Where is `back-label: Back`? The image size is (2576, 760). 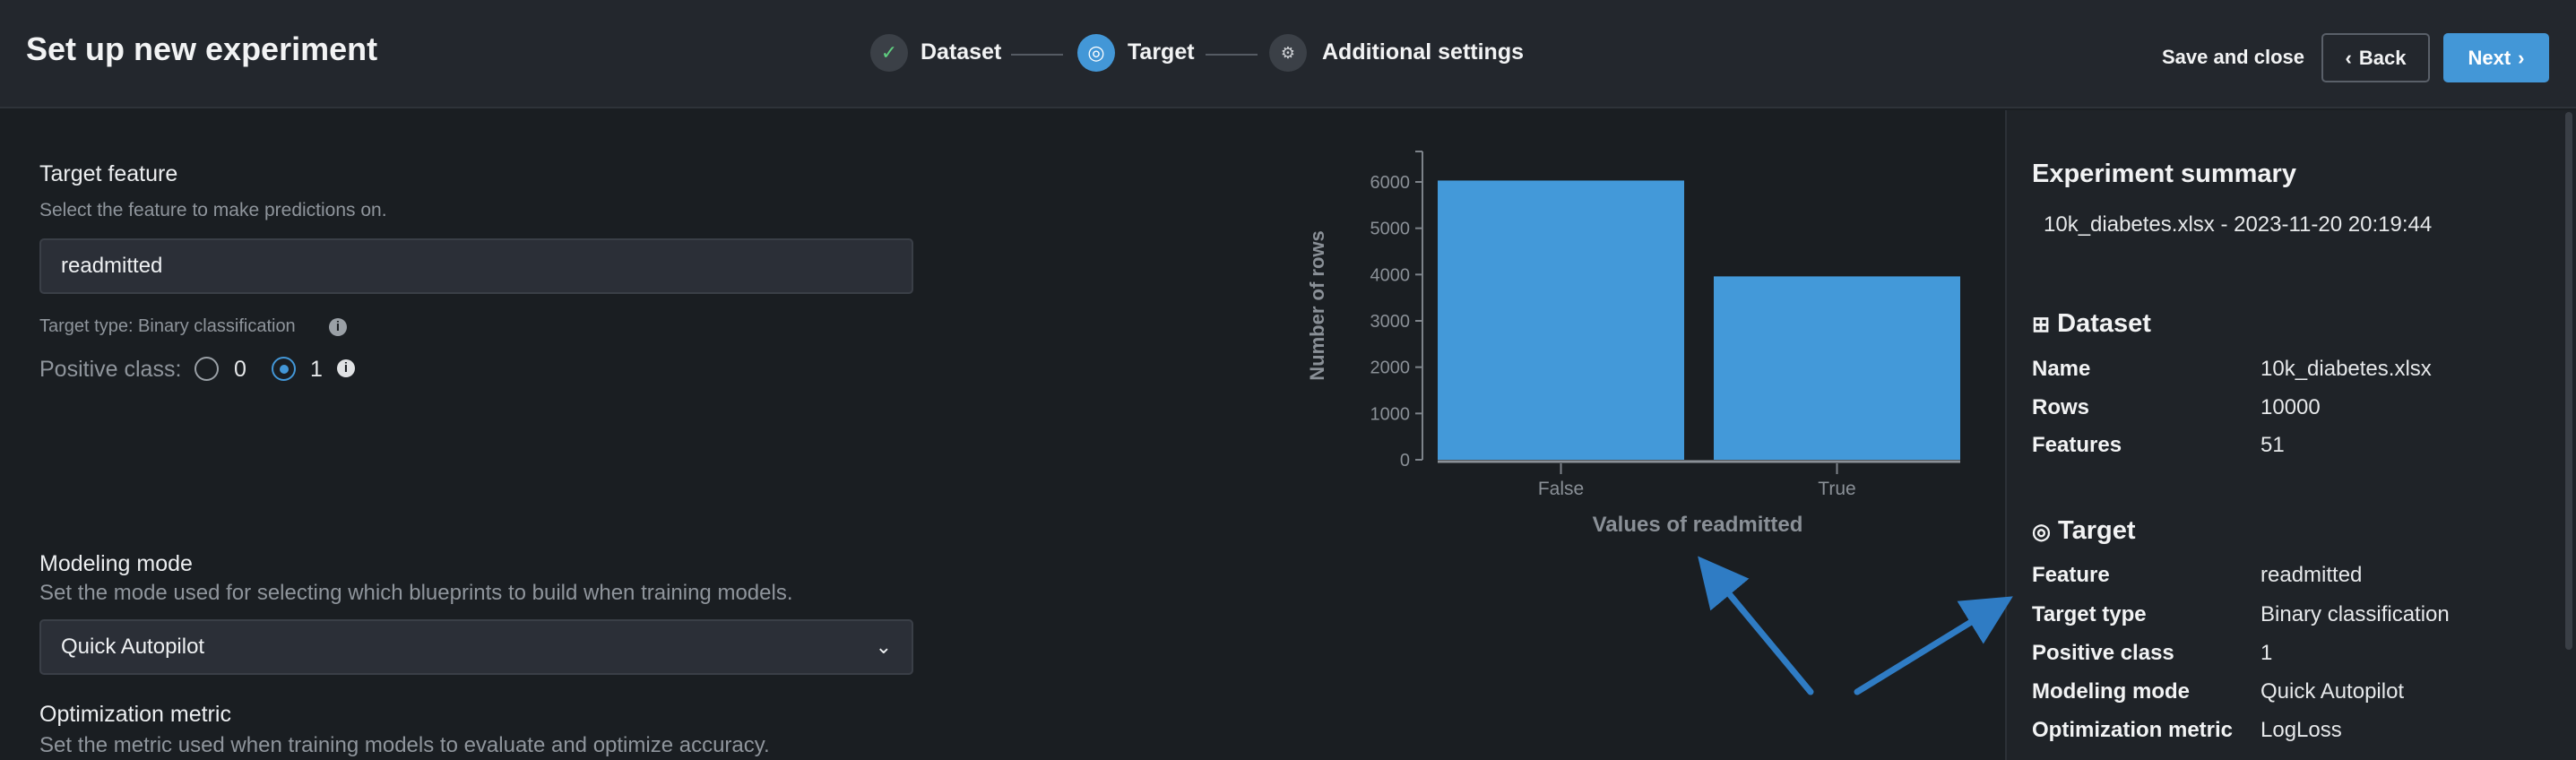 back-label: Back is located at coordinates (2382, 57).